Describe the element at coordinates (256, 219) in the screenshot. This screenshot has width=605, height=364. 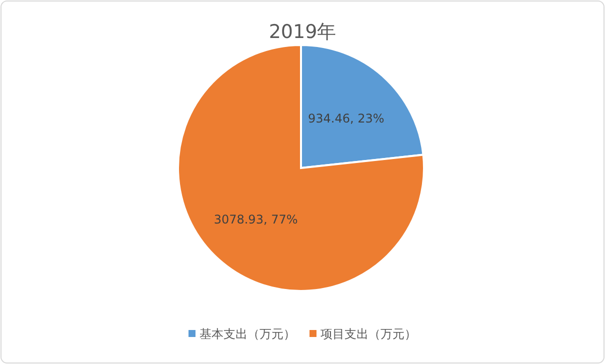
I see `data-label: 3078.93, 77%` at that location.